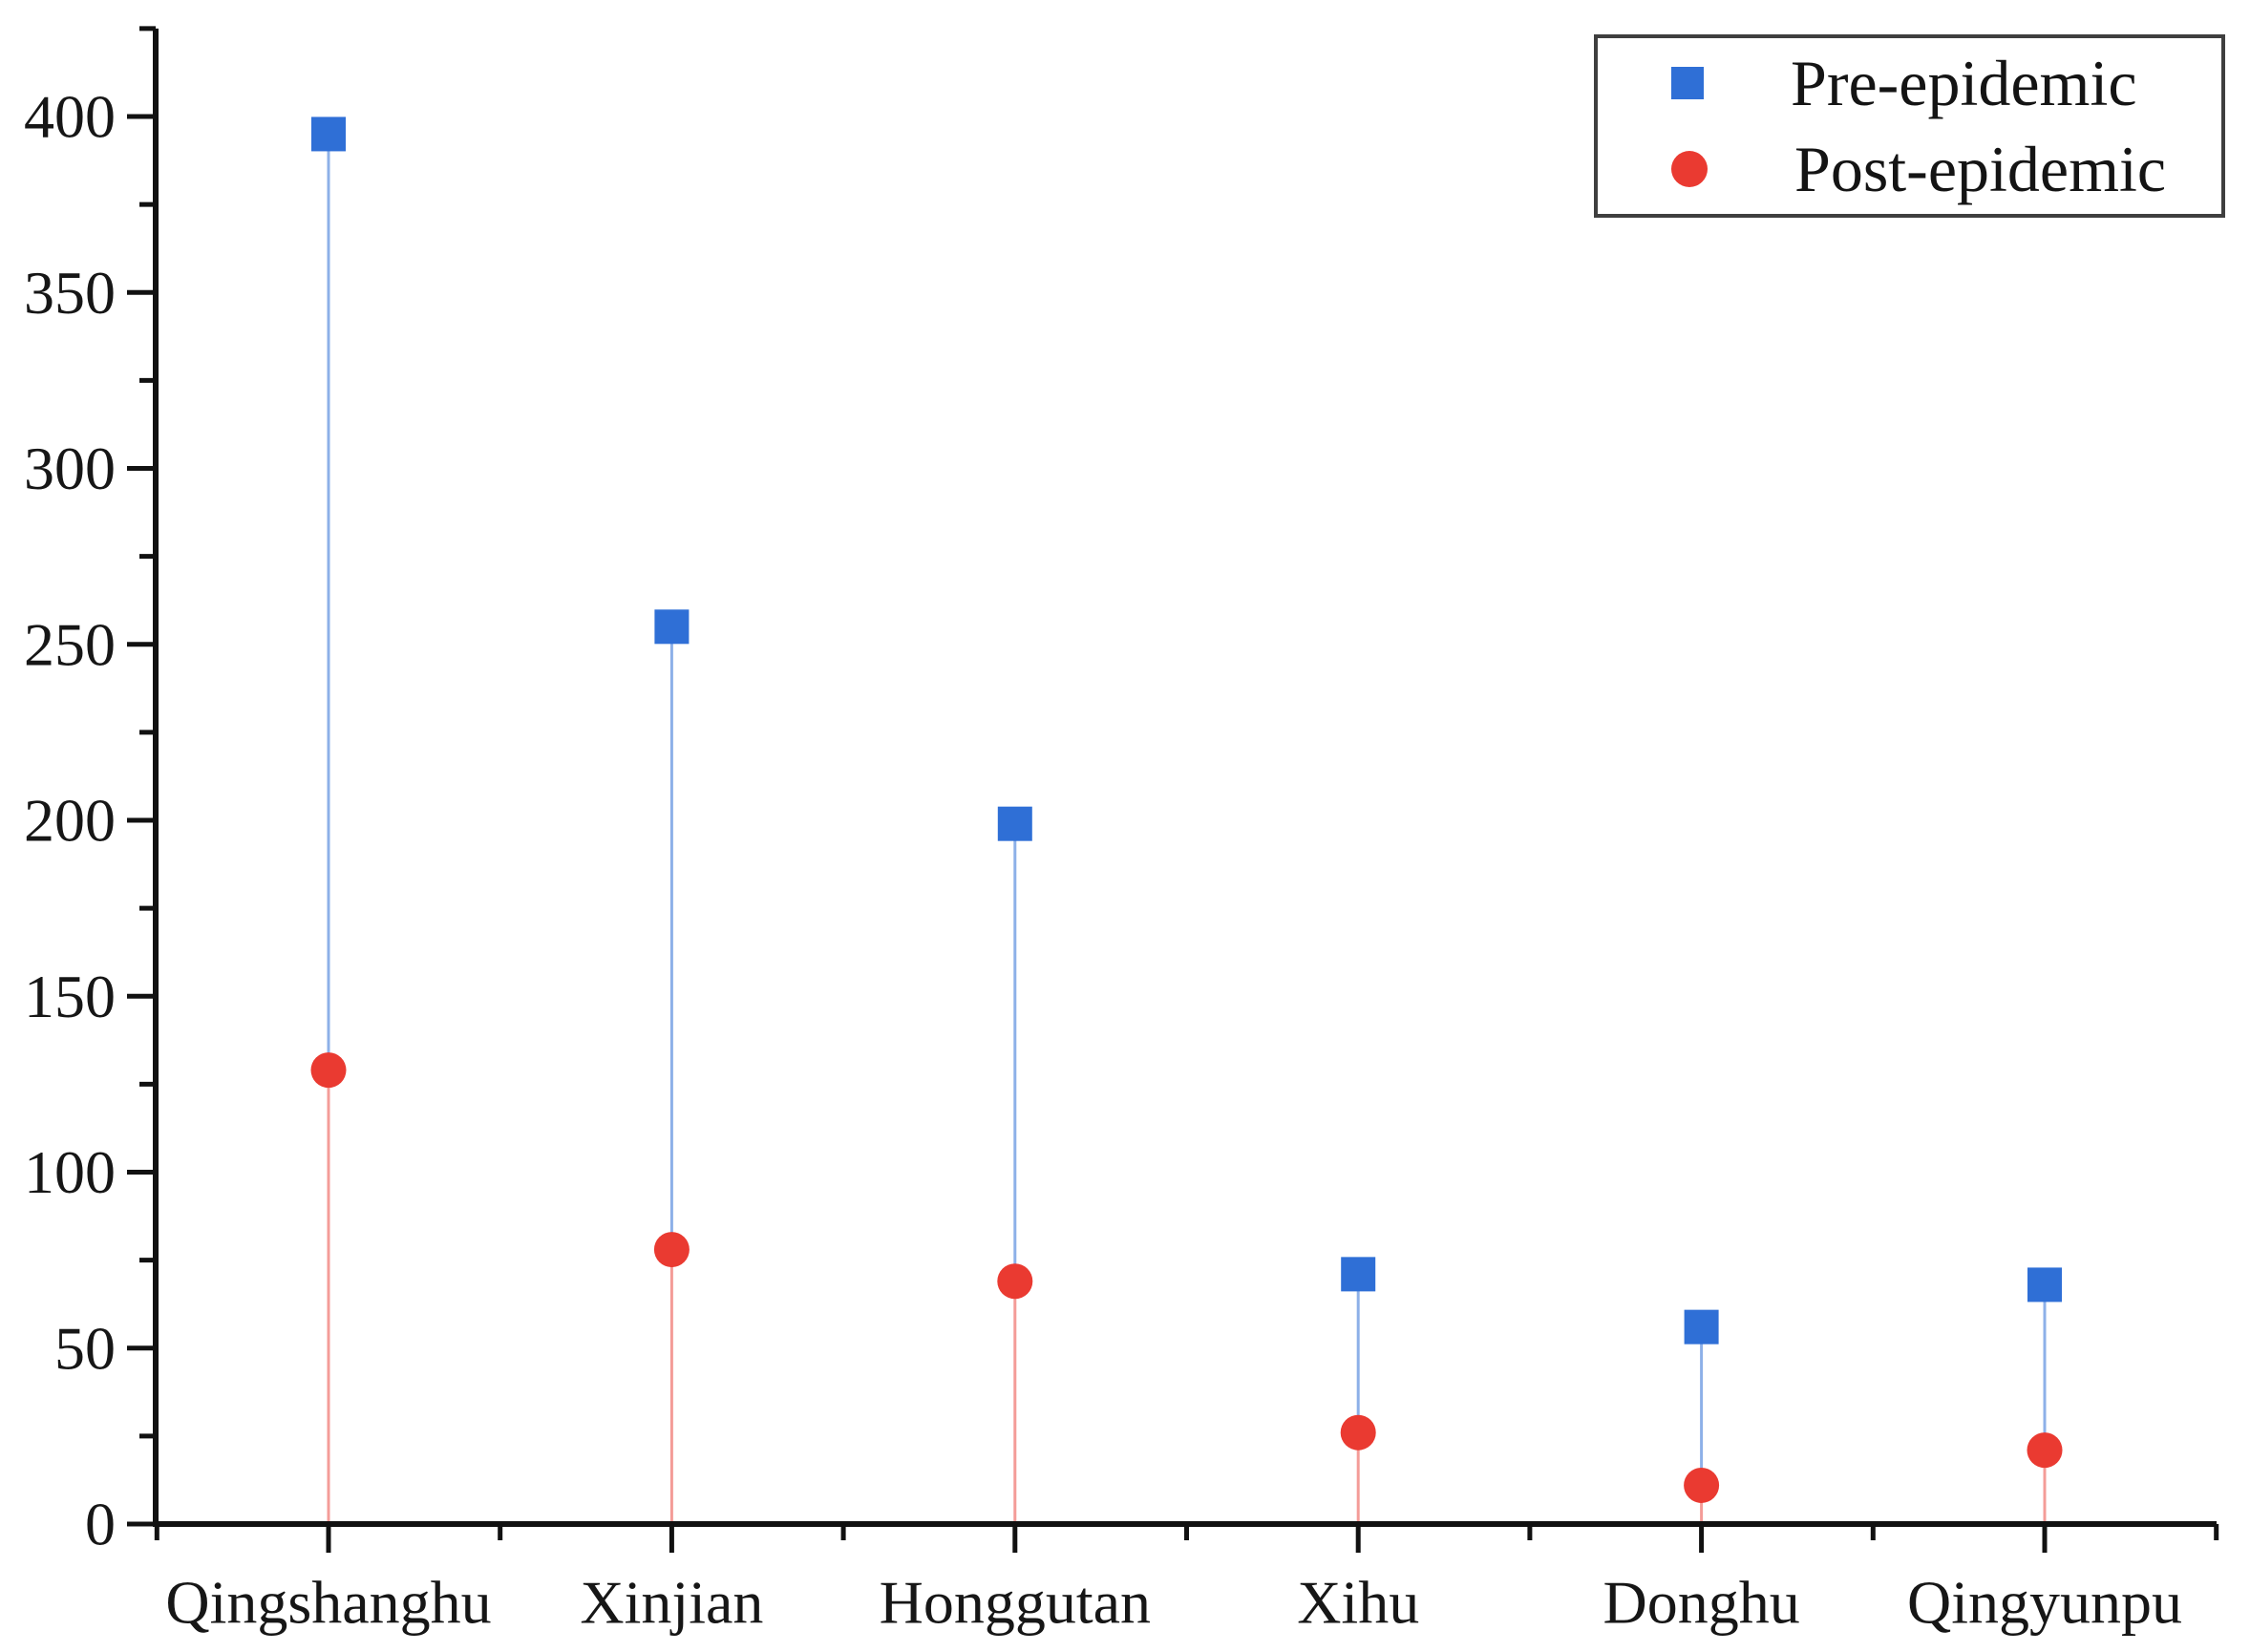 This screenshot has height=1652, width=2250. Describe the element at coordinates (2044, 1603) in the screenshot. I see `category-label: Qingyunpu` at that location.